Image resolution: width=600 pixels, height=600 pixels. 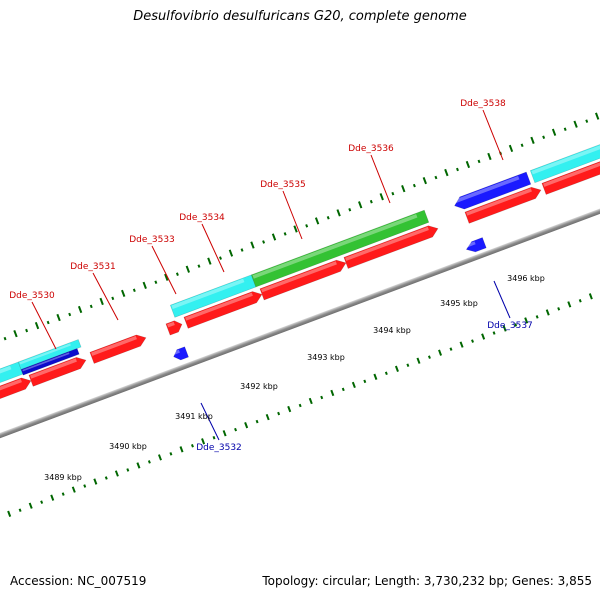 I want to click on kbp-scale-label: 3494 kbp, so click(x=392, y=330).